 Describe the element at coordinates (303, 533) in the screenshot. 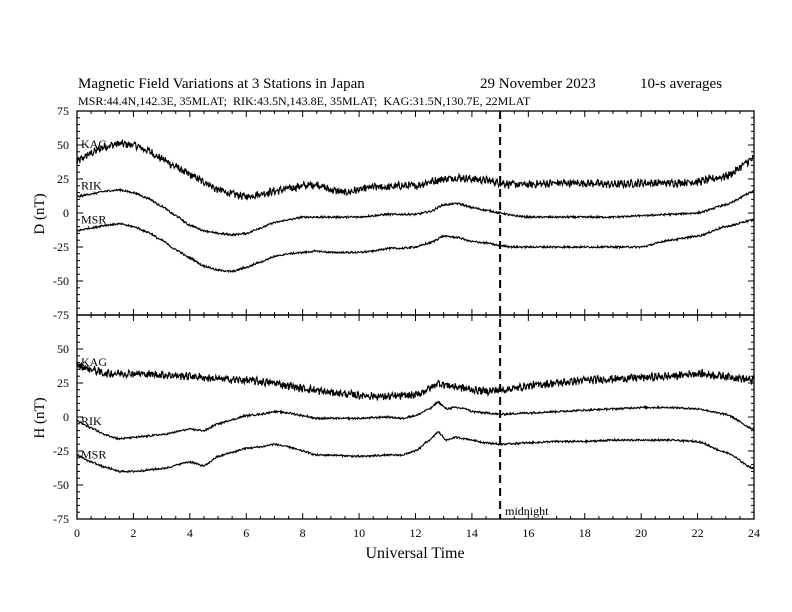

I see `x-tick-label: 8` at that location.